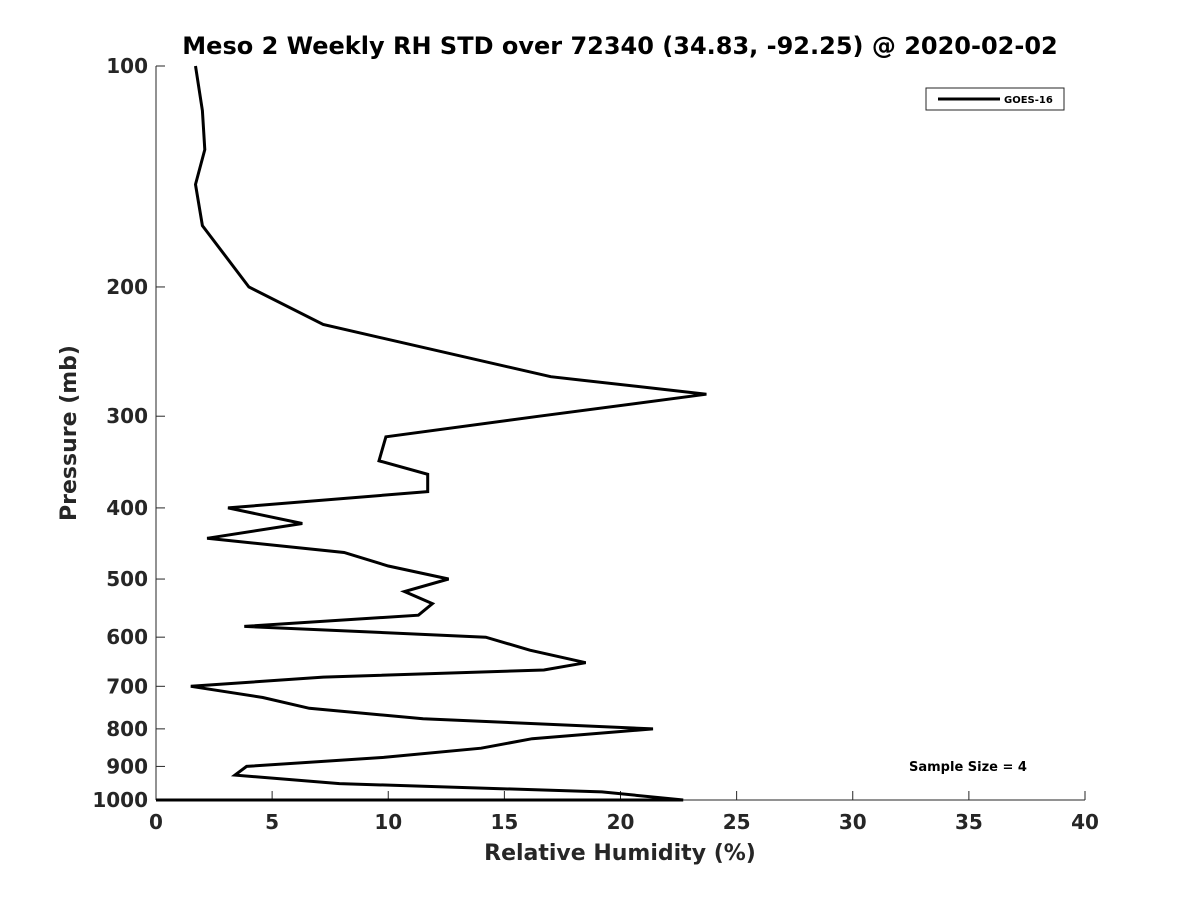 The height and width of the screenshot is (900, 1200). What do you see at coordinates (272, 822) in the screenshot?
I see `x-tick-label: 5` at bounding box center [272, 822].